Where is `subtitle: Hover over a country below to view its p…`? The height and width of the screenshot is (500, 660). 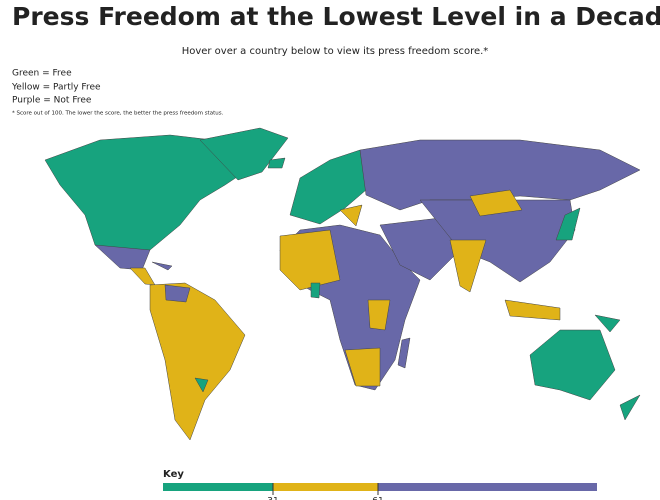
subtitle: Hover over a country below to view its p… is located at coordinates (335, 51).